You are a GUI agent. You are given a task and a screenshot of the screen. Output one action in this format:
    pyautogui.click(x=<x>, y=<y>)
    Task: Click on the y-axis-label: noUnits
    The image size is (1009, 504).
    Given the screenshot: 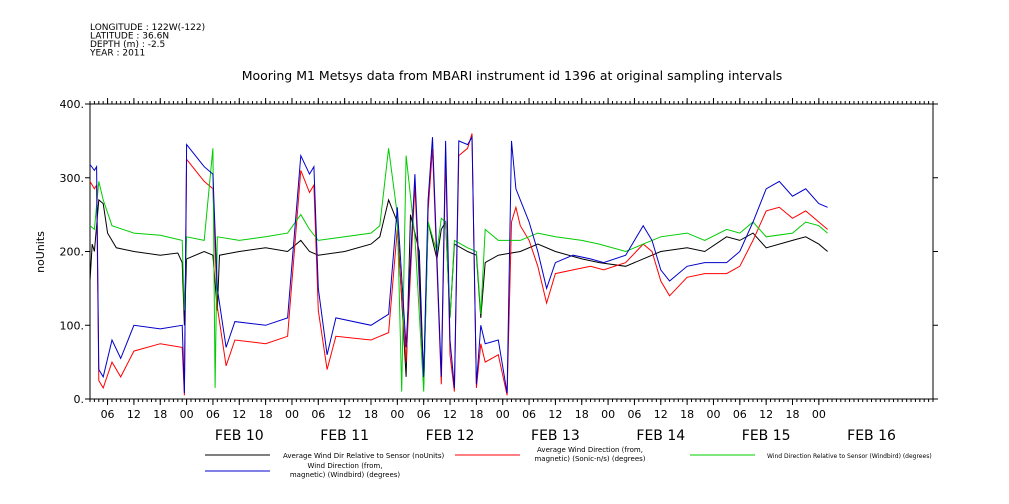 What is the action you would take?
    pyautogui.click(x=40, y=252)
    